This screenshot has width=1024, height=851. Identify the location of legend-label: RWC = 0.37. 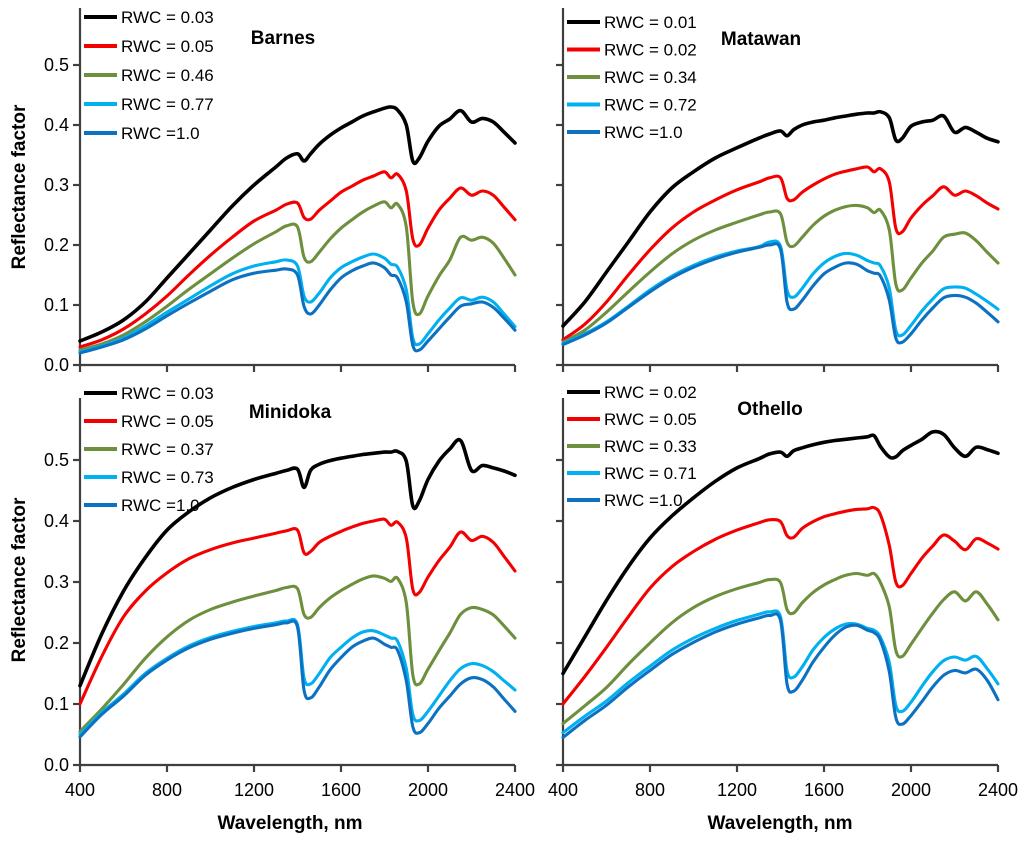
(167, 449).